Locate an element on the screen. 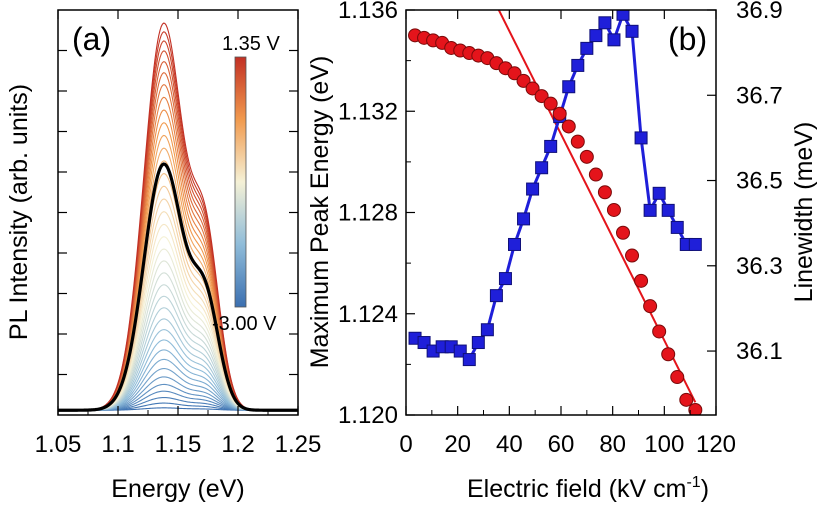  panel-b-x-axis-label: Electric field (kV cm-1) is located at coordinates (588, 488).